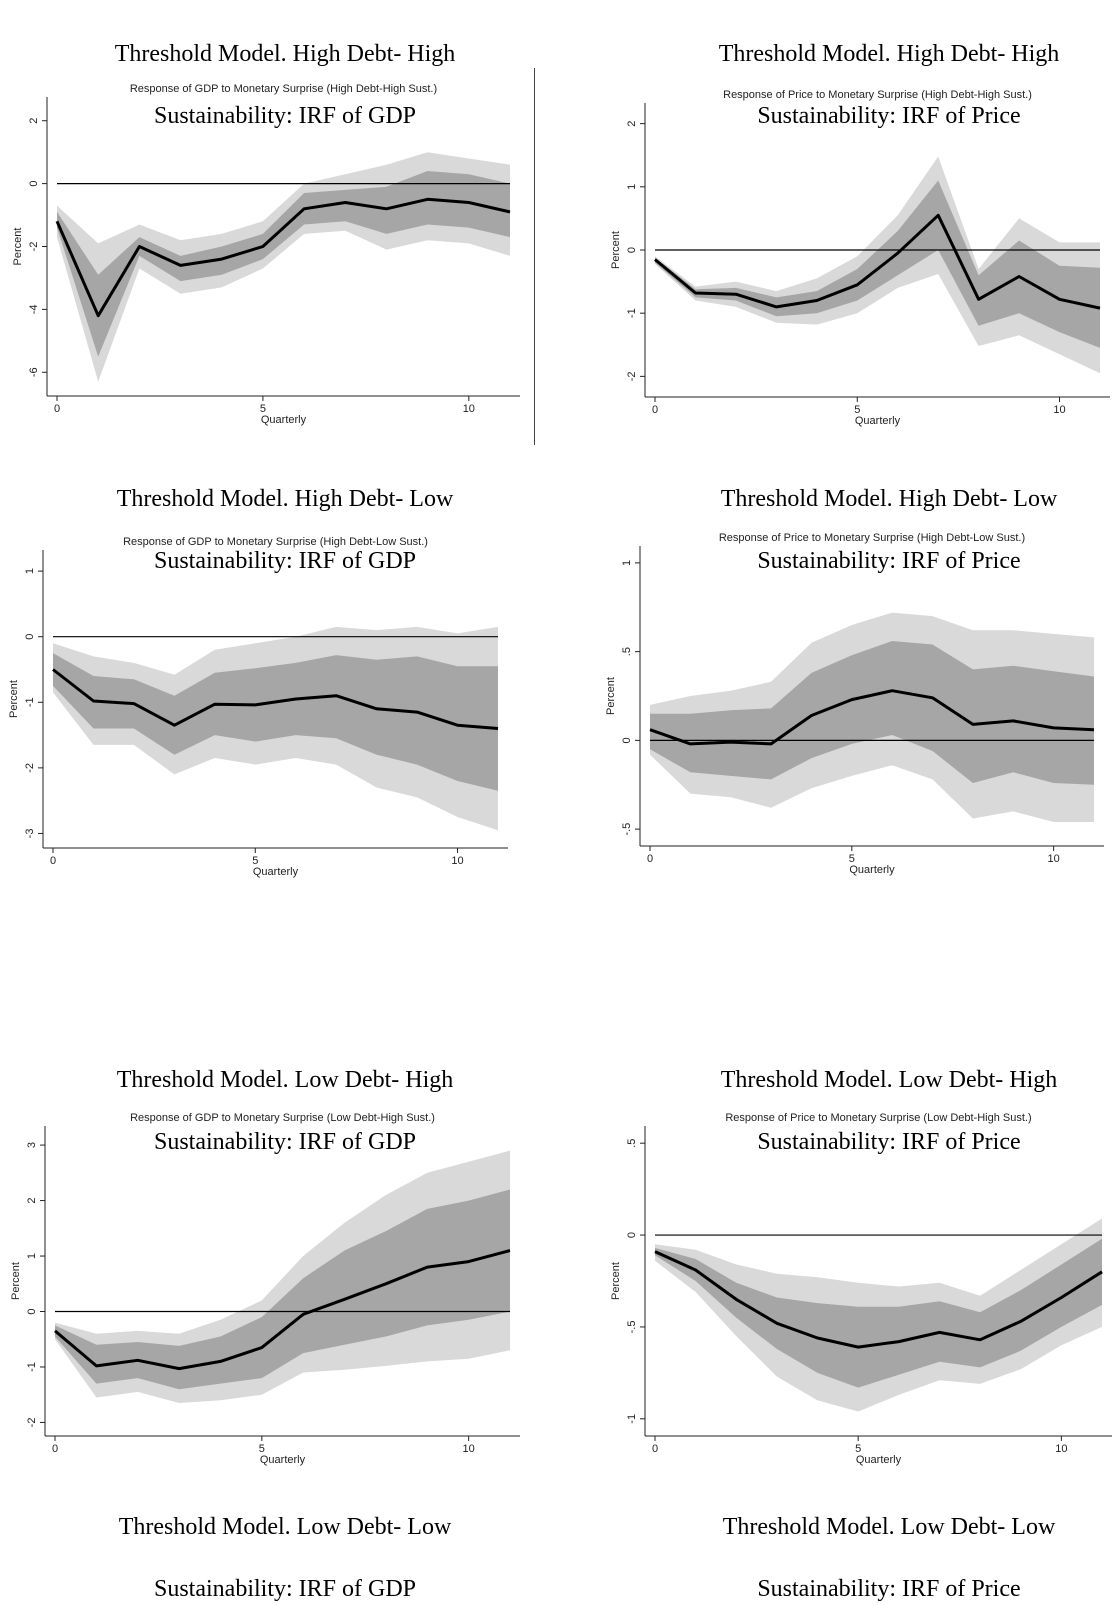  Describe the element at coordinates (34, 309) in the screenshot. I see `y-tick-label: -4` at that location.